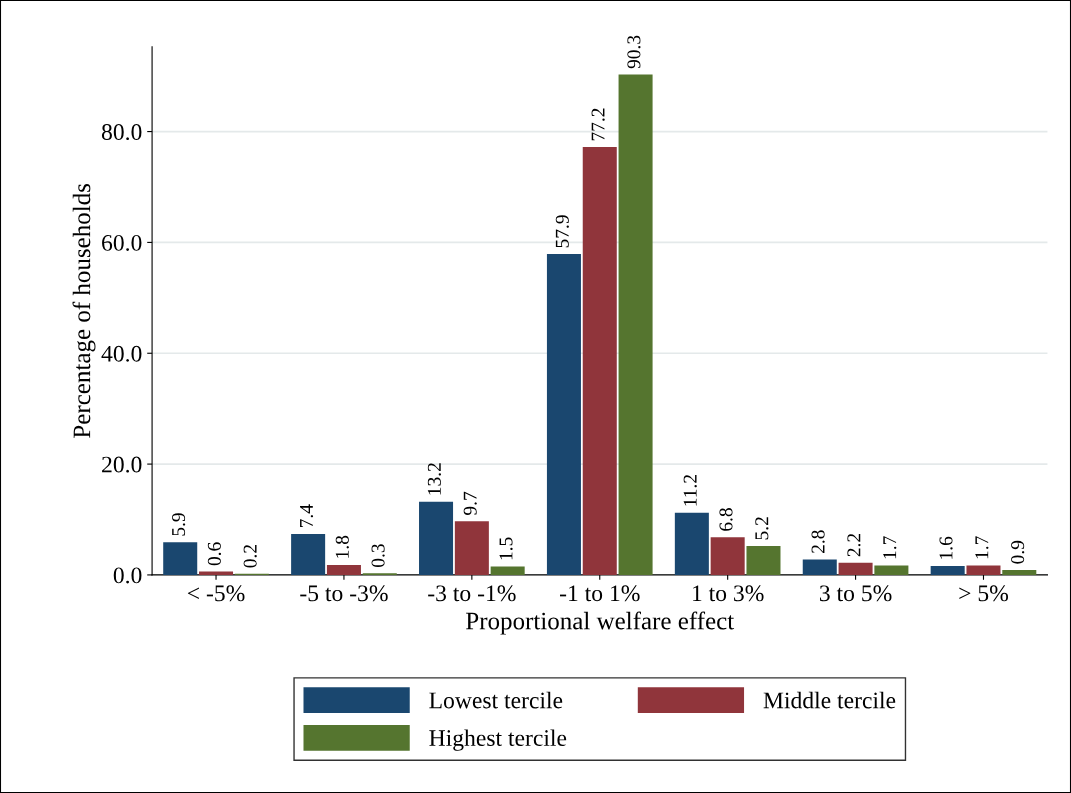  Describe the element at coordinates (946, 547) in the screenshot. I see `data-label: 1.6` at that location.